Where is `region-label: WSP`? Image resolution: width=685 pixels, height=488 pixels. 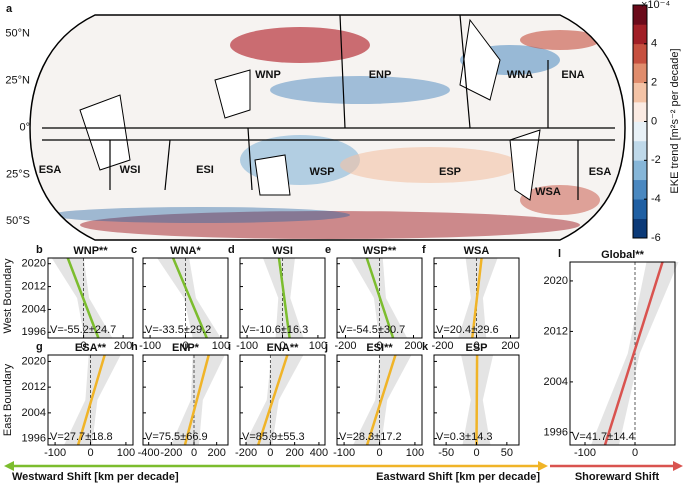
region-label: WSP is located at coordinates (321, 172).